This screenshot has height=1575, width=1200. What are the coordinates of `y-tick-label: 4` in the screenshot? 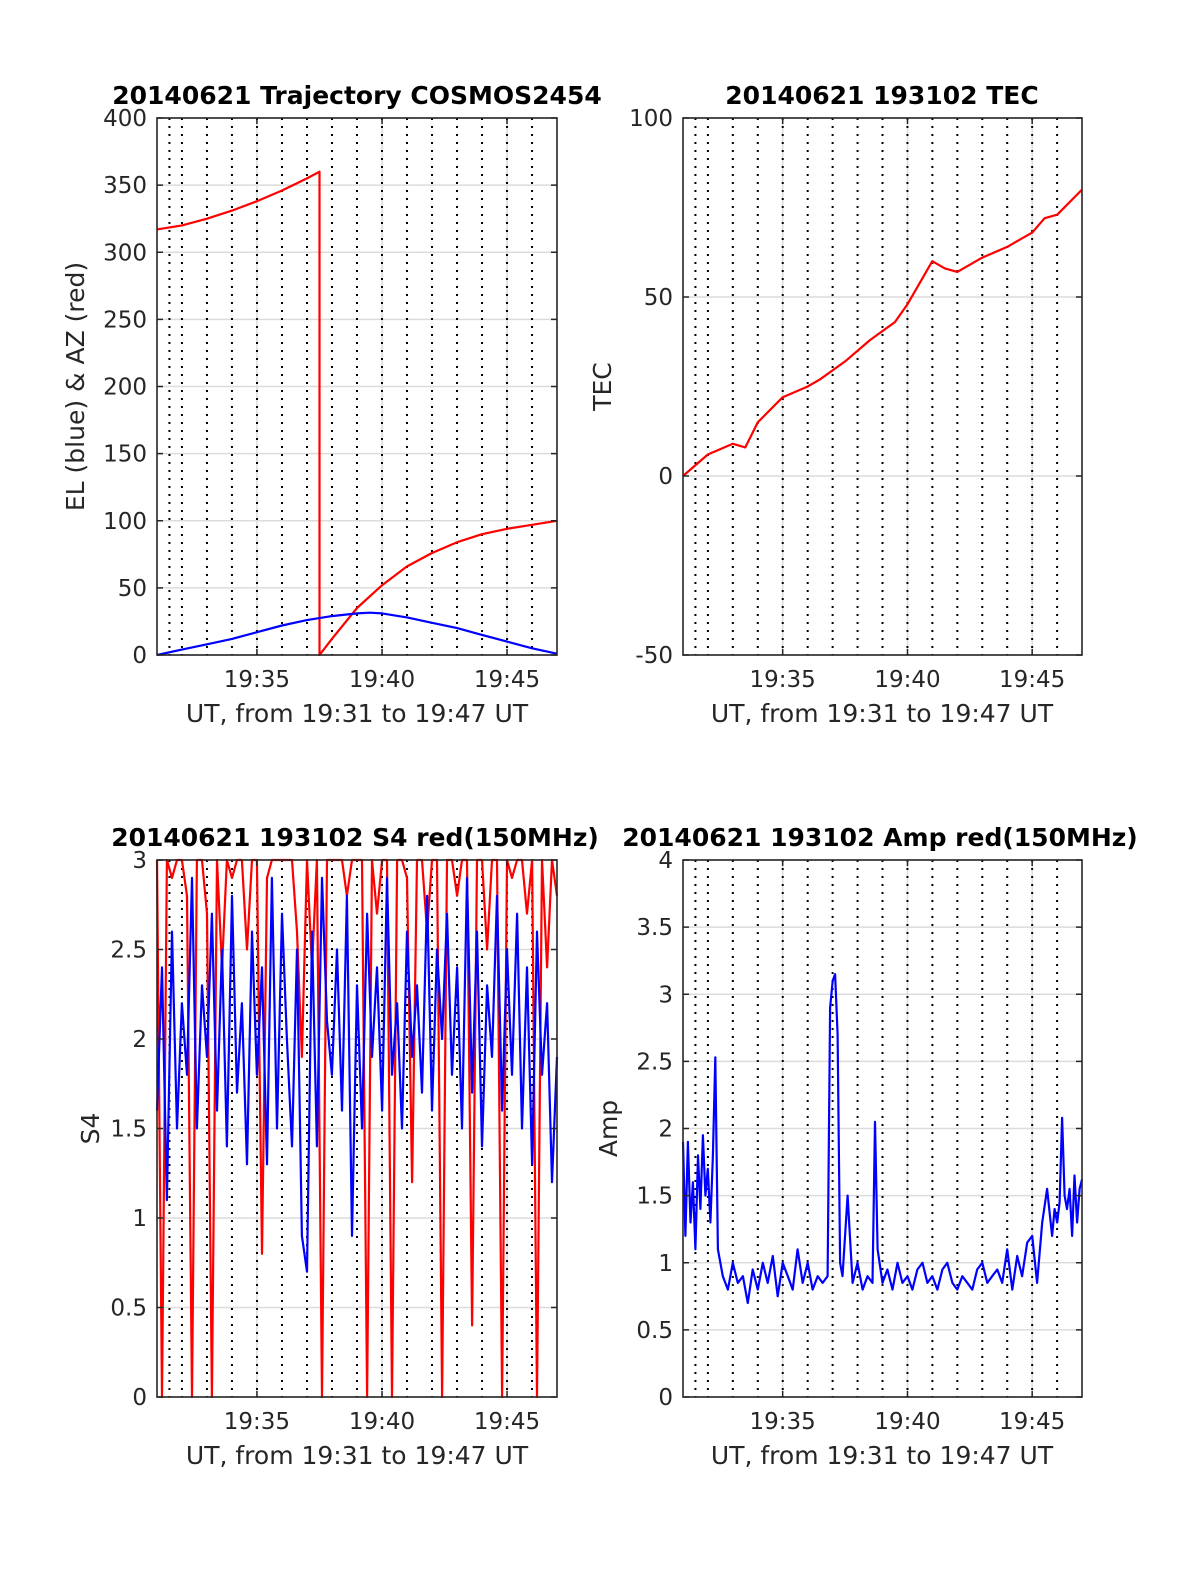 It's located at (665, 861).